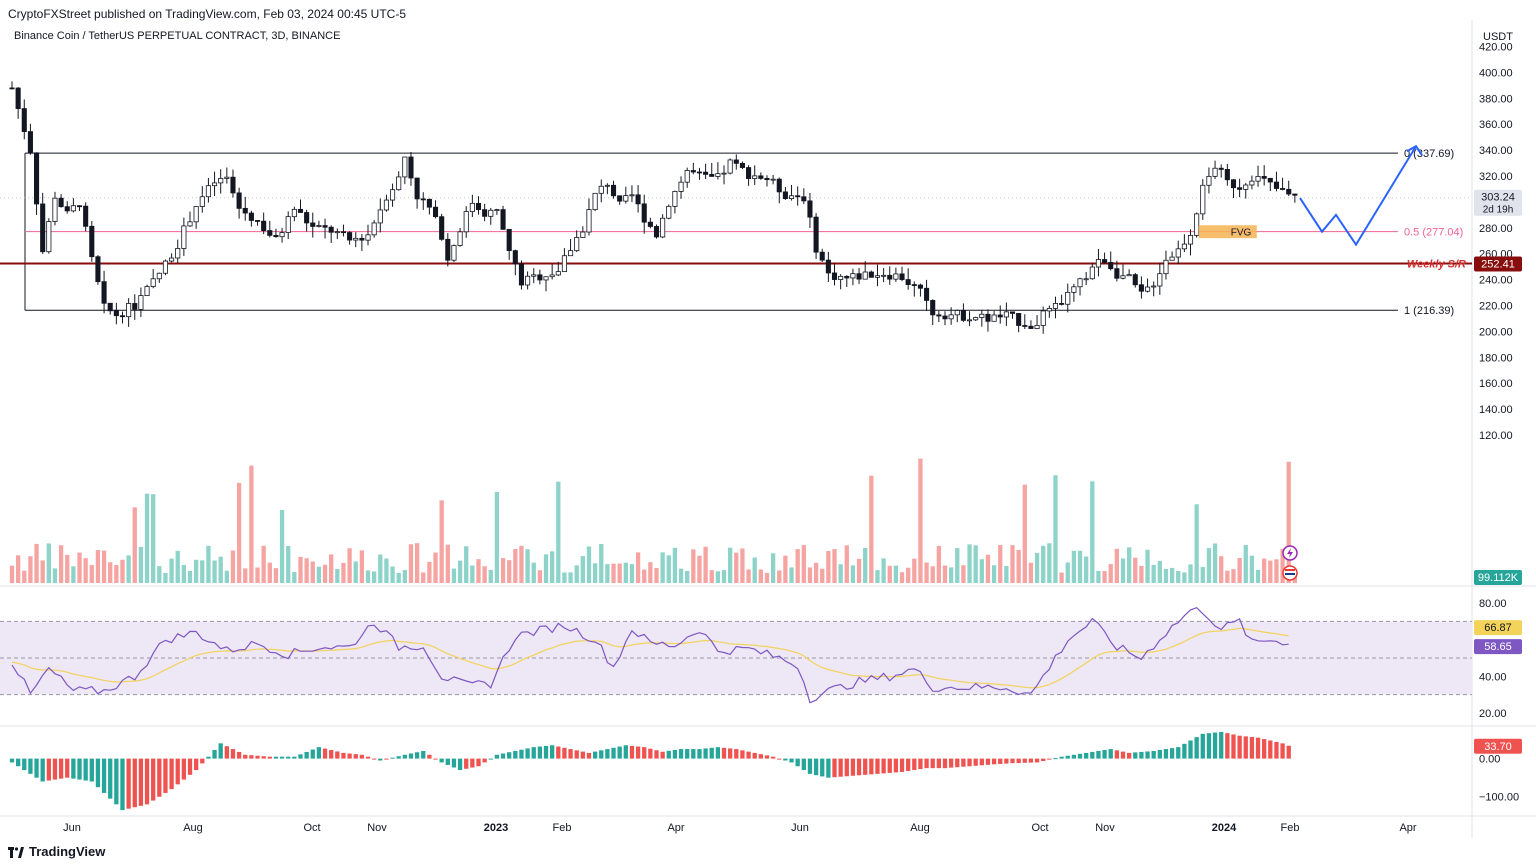 The height and width of the screenshot is (866, 1536). Describe the element at coordinates (1227, 232) in the screenshot. I see `fvg-zone: FVG` at that location.